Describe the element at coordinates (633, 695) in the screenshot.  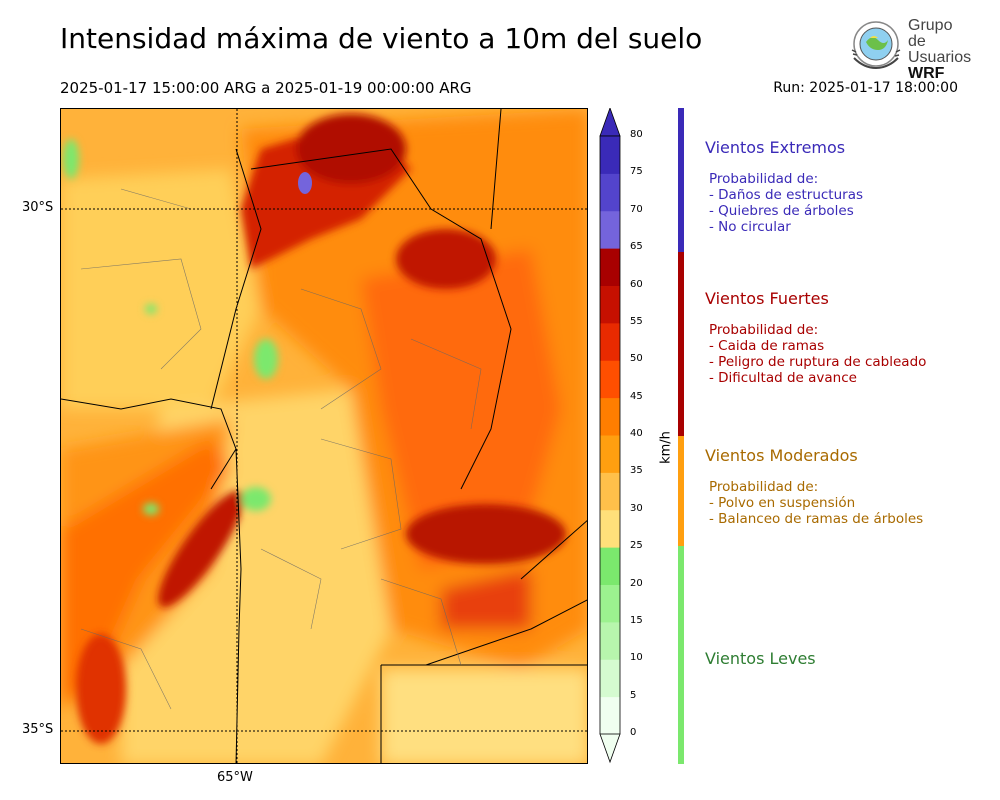
I see `colorbar-tick-label: 5` at that location.